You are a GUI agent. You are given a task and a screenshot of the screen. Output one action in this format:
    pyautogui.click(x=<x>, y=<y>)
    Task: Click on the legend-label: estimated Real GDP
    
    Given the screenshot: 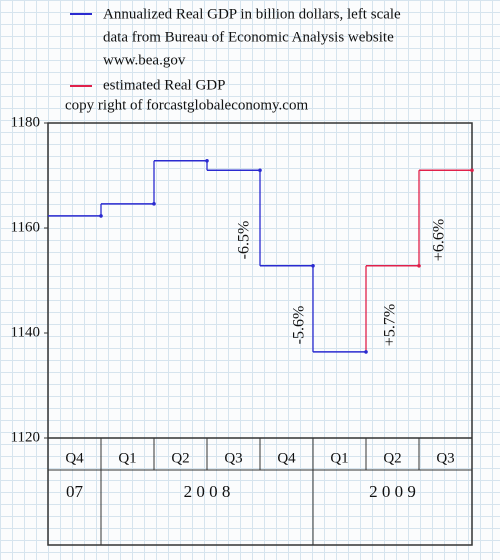 What is the action you would take?
    pyautogui.click(x=164, y=85)
    